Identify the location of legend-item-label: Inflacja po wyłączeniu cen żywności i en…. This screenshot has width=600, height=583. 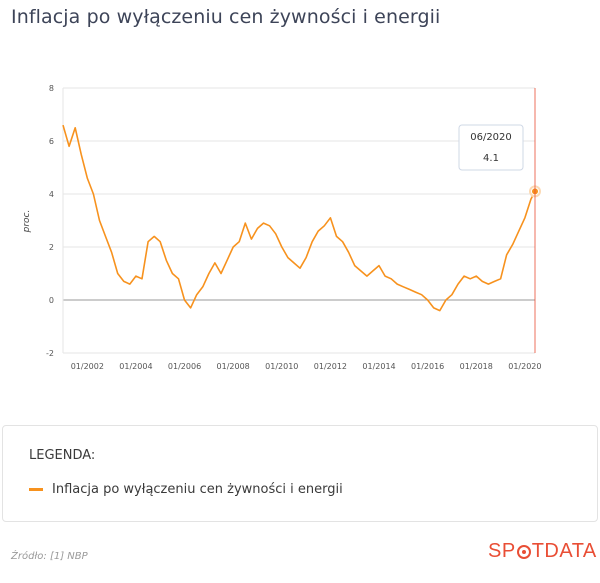
(197, 489).